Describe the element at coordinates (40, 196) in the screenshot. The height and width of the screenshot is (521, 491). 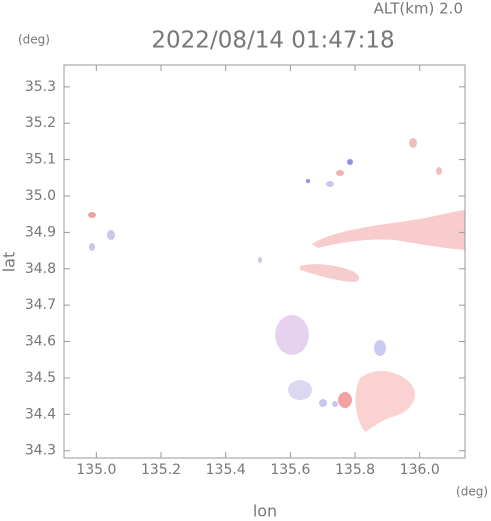
I see `y-tick-label: 35.0` at that location.